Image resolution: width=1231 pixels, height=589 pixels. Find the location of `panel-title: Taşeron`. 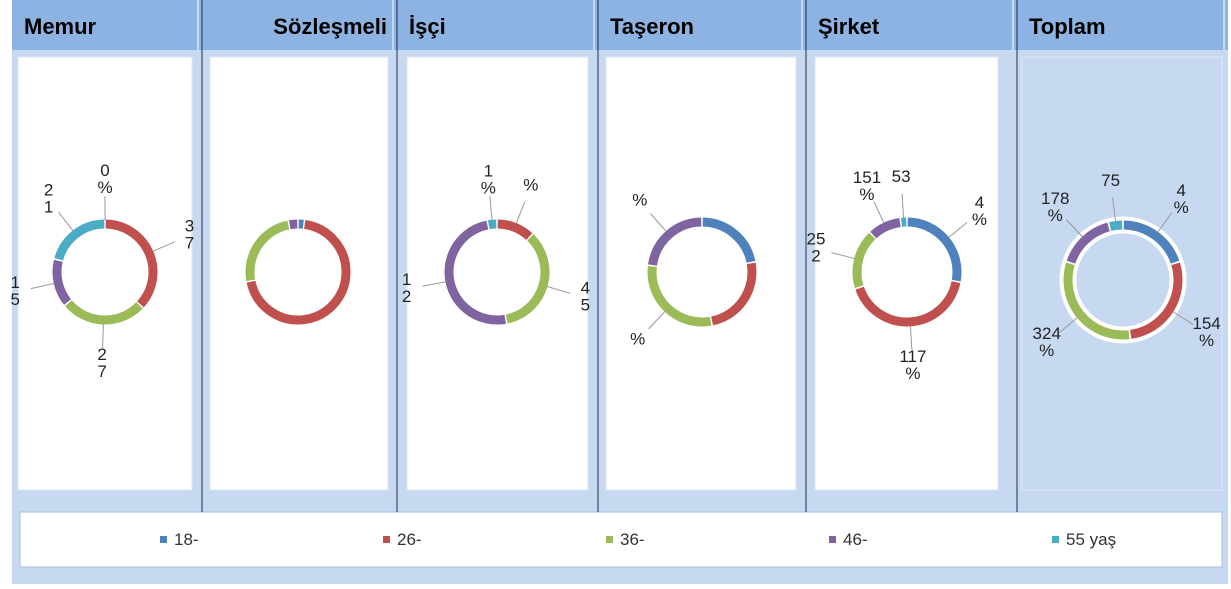

panel-title: Taşeron is located at coordinates (652, 26).